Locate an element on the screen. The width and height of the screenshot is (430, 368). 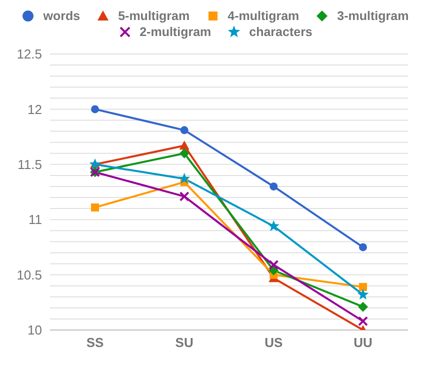
legend-label: words is located at coordinates (61, 16).